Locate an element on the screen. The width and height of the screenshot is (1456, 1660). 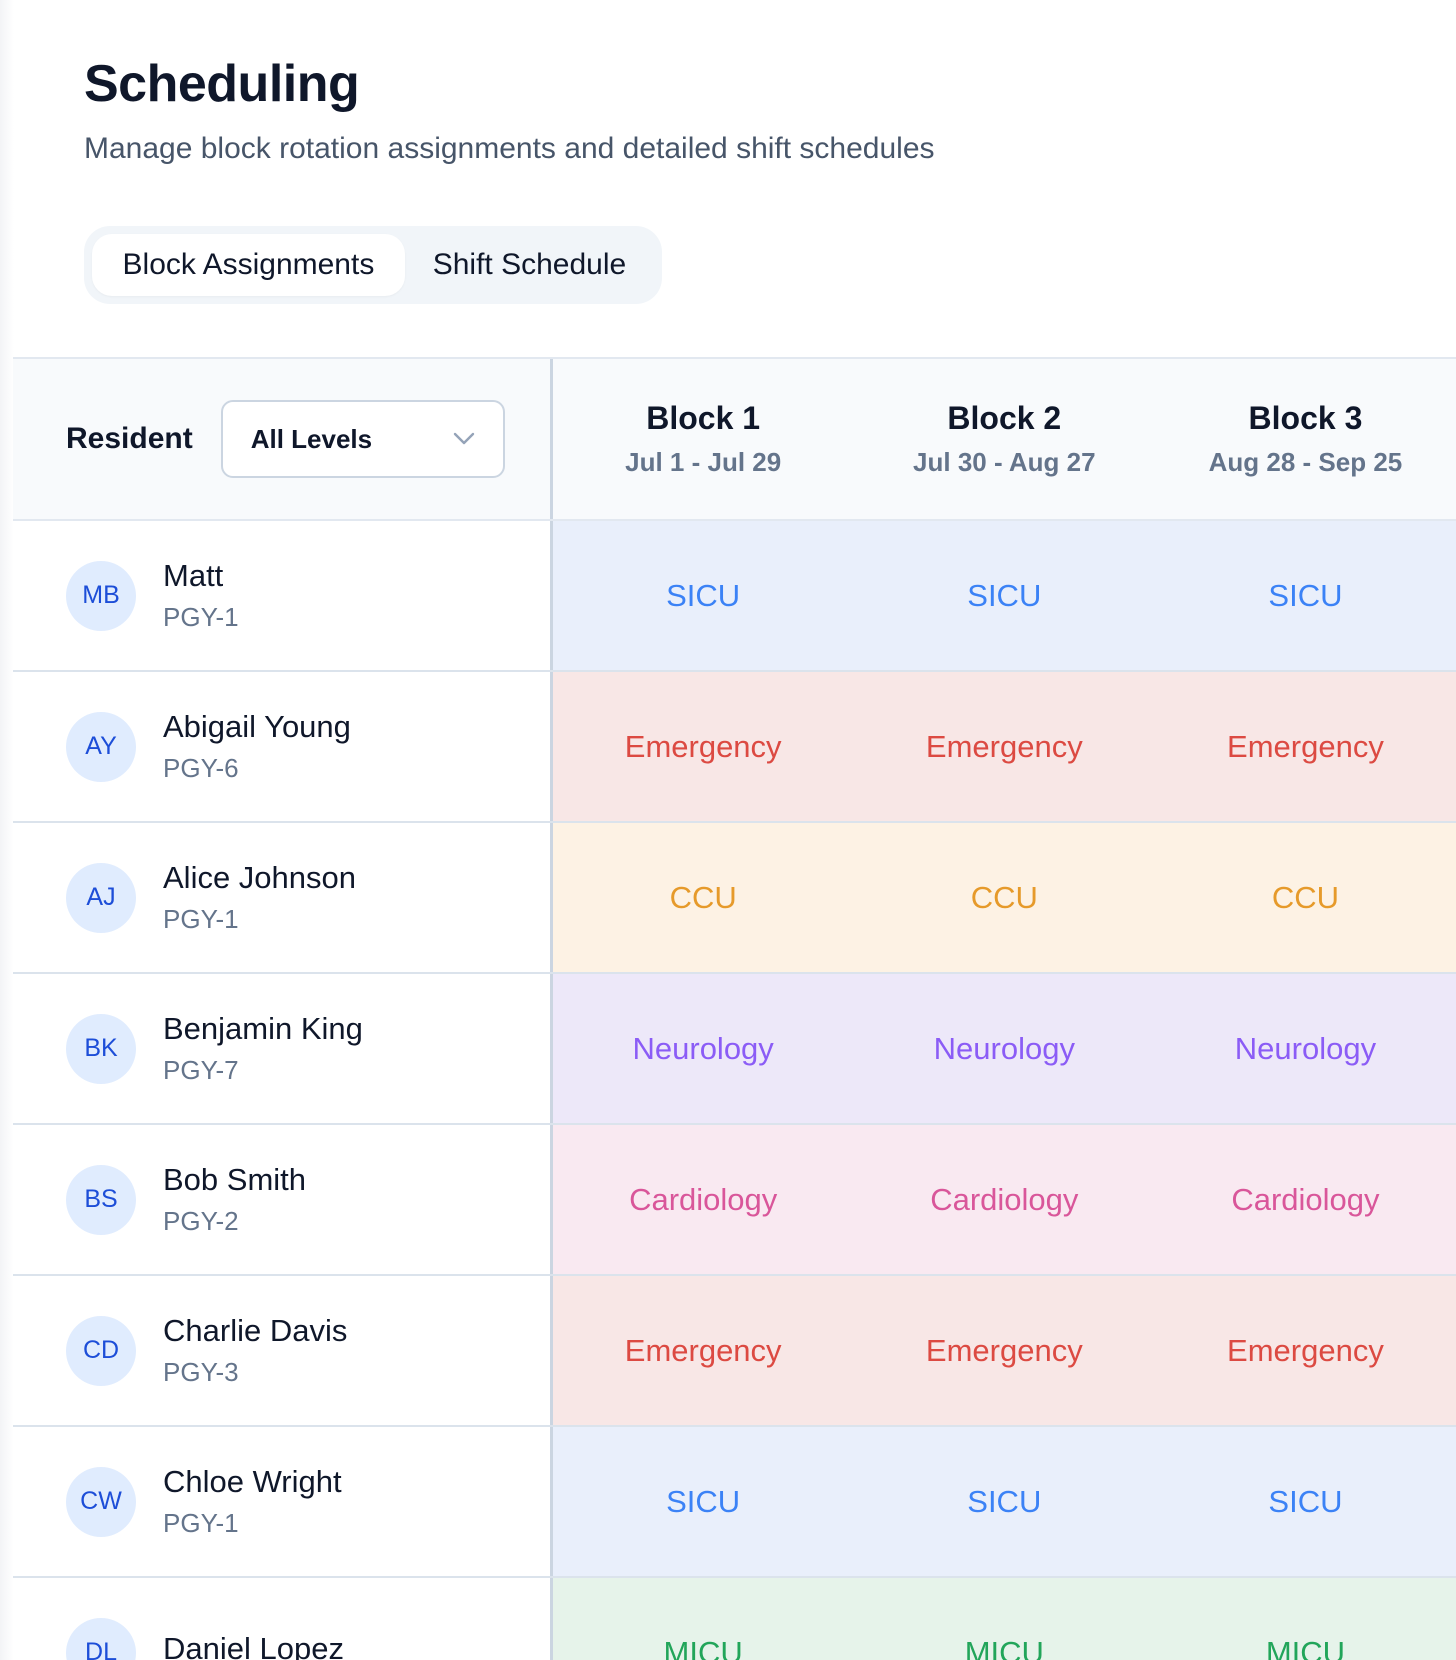
resident-row: DL Daniel Lopez MICU MICU MICU is located at coordinates (734, 1619).